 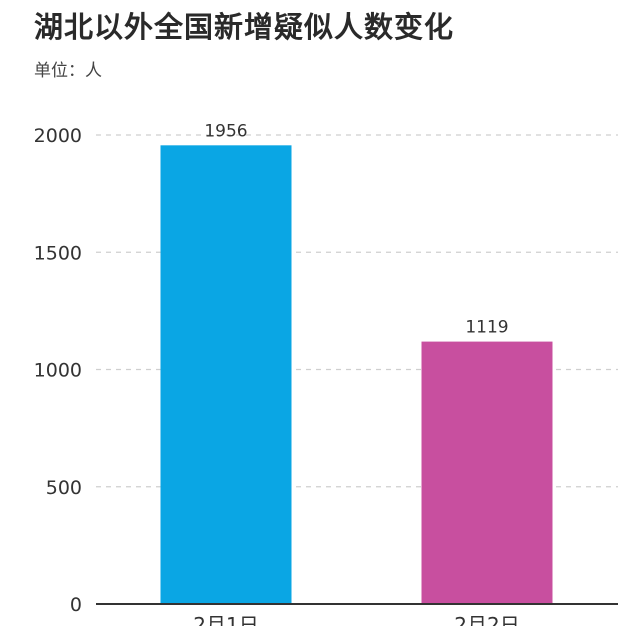 I want to click on bar-value-label: 1119, so click(x=486, y=328).